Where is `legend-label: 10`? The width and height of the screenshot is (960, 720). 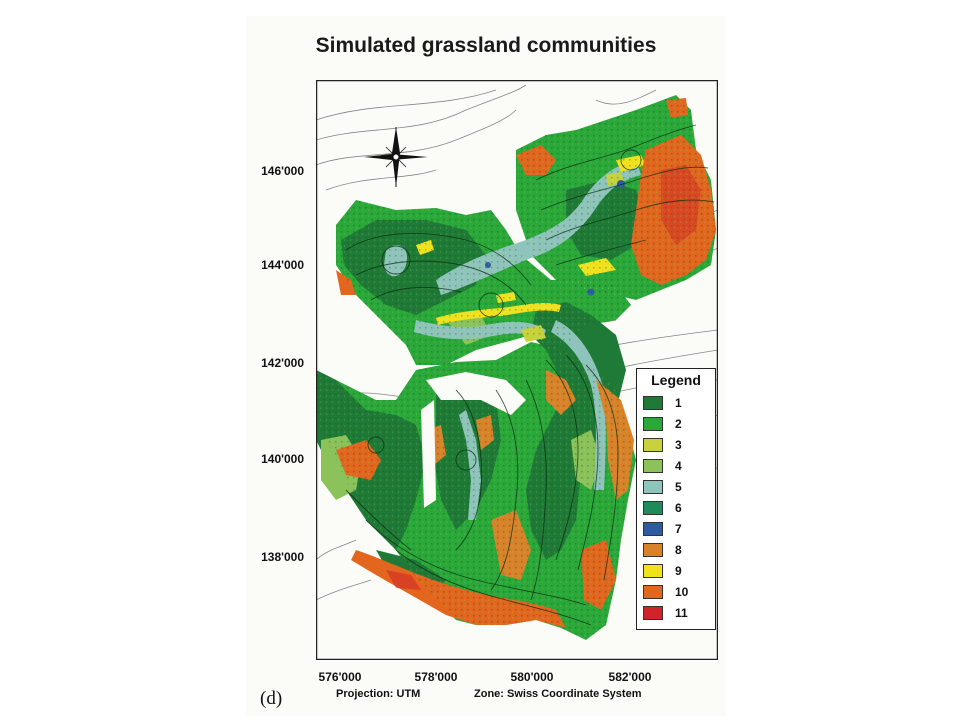 legend-label: 10 is located at coordinates (682, 592).